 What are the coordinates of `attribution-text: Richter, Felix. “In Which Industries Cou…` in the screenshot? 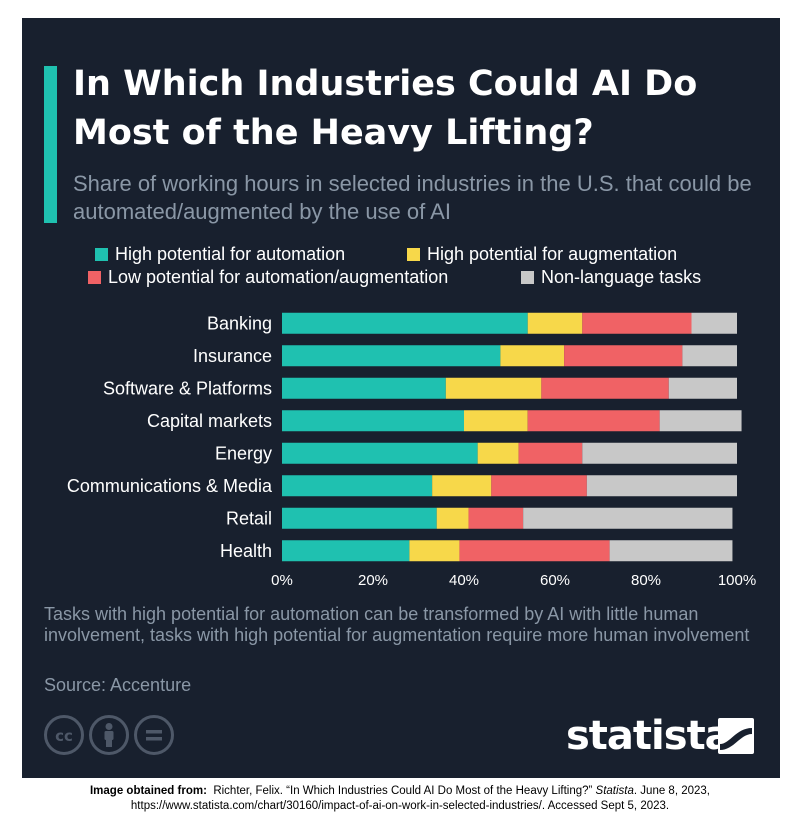 It's located at (403, 791).